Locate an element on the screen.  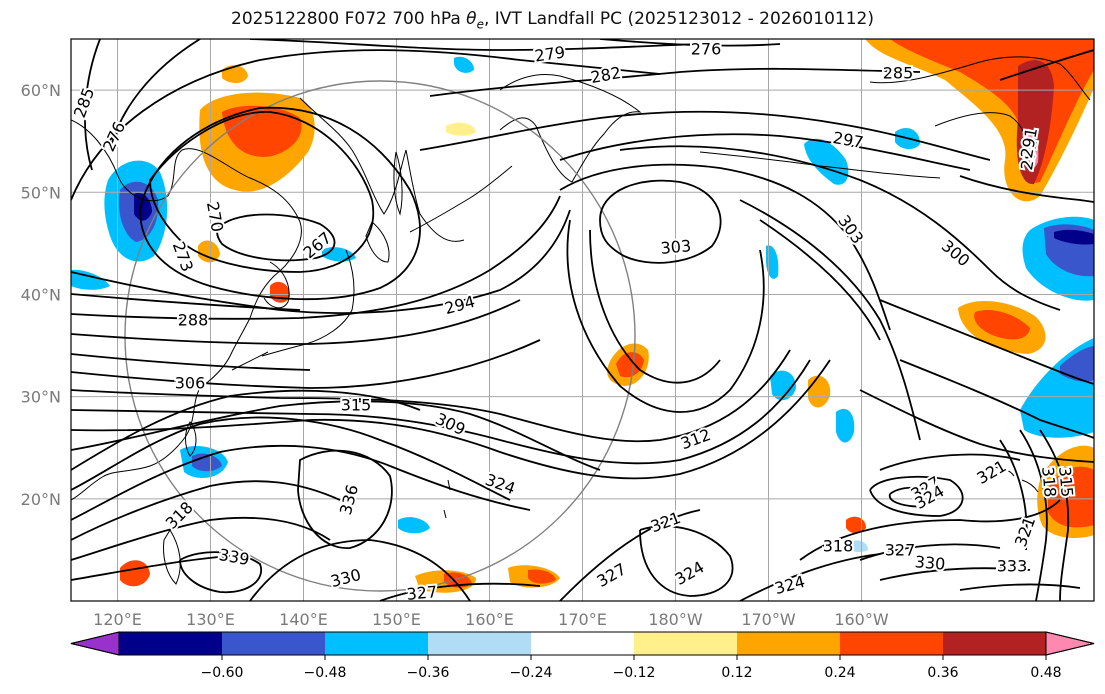
lon-tick-label: 160°W is located at coordinates (861, 619).